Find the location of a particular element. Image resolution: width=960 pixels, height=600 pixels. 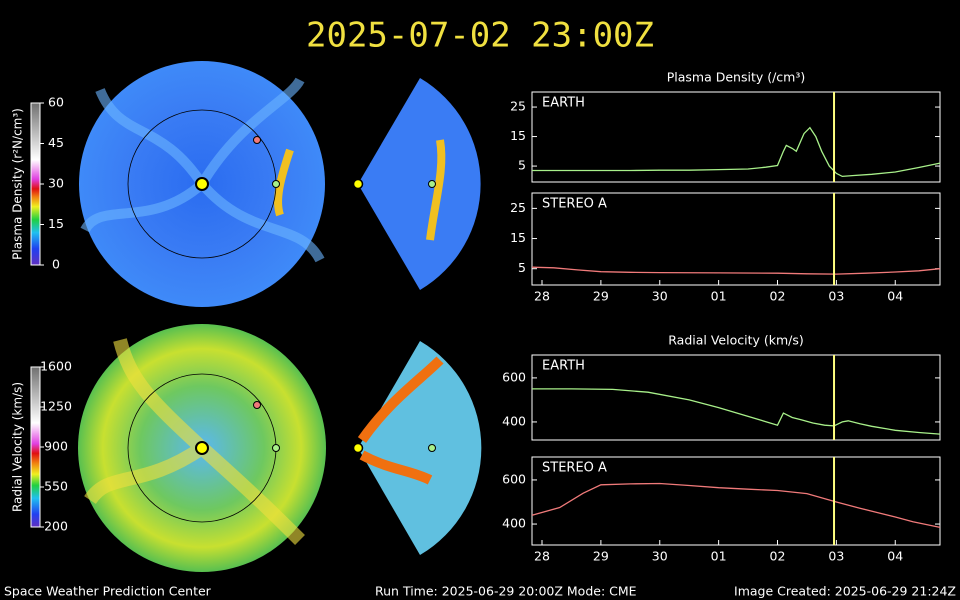

footer-center: Run Time: 2025-06-29 20:00Z Mode: CME is located at coordinates (506, 591).